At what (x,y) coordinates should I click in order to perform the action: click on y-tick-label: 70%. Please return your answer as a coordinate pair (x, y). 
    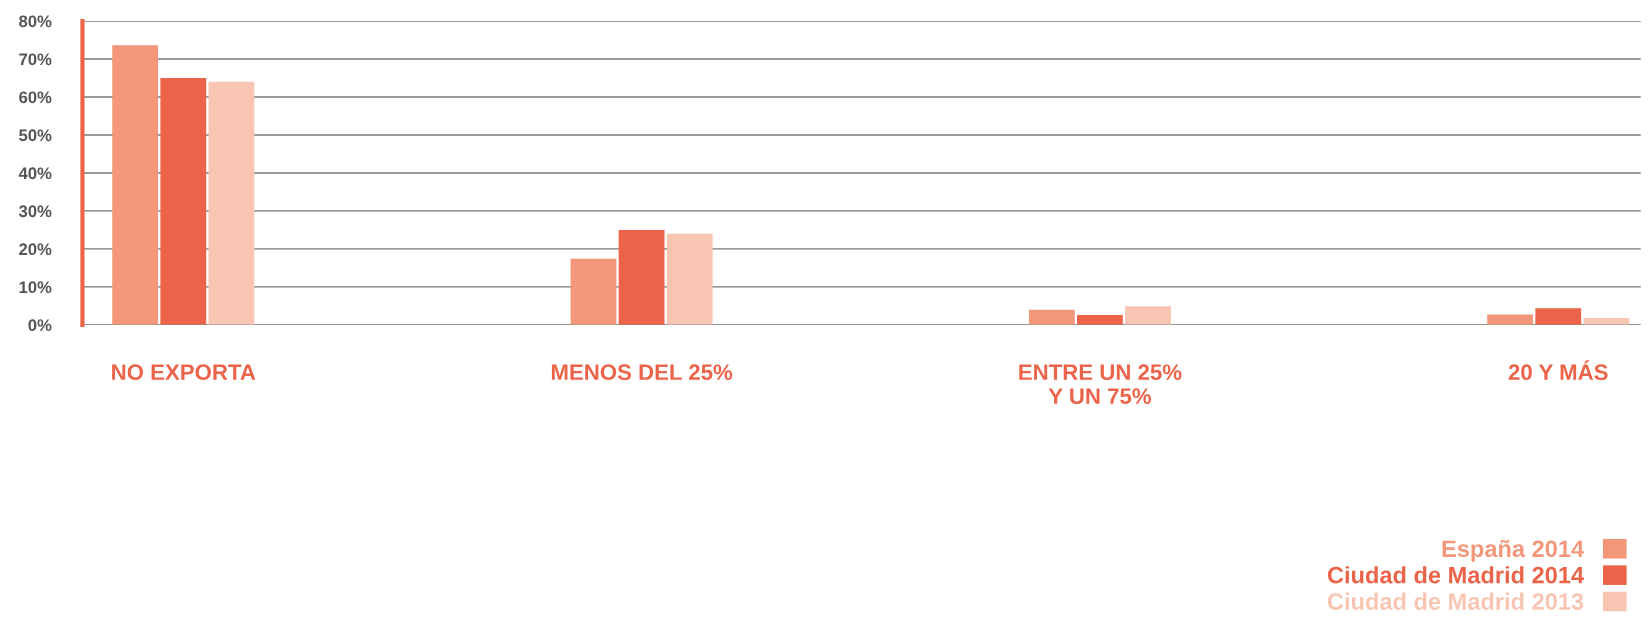
    Looking at the image, I should click on (35, 59).